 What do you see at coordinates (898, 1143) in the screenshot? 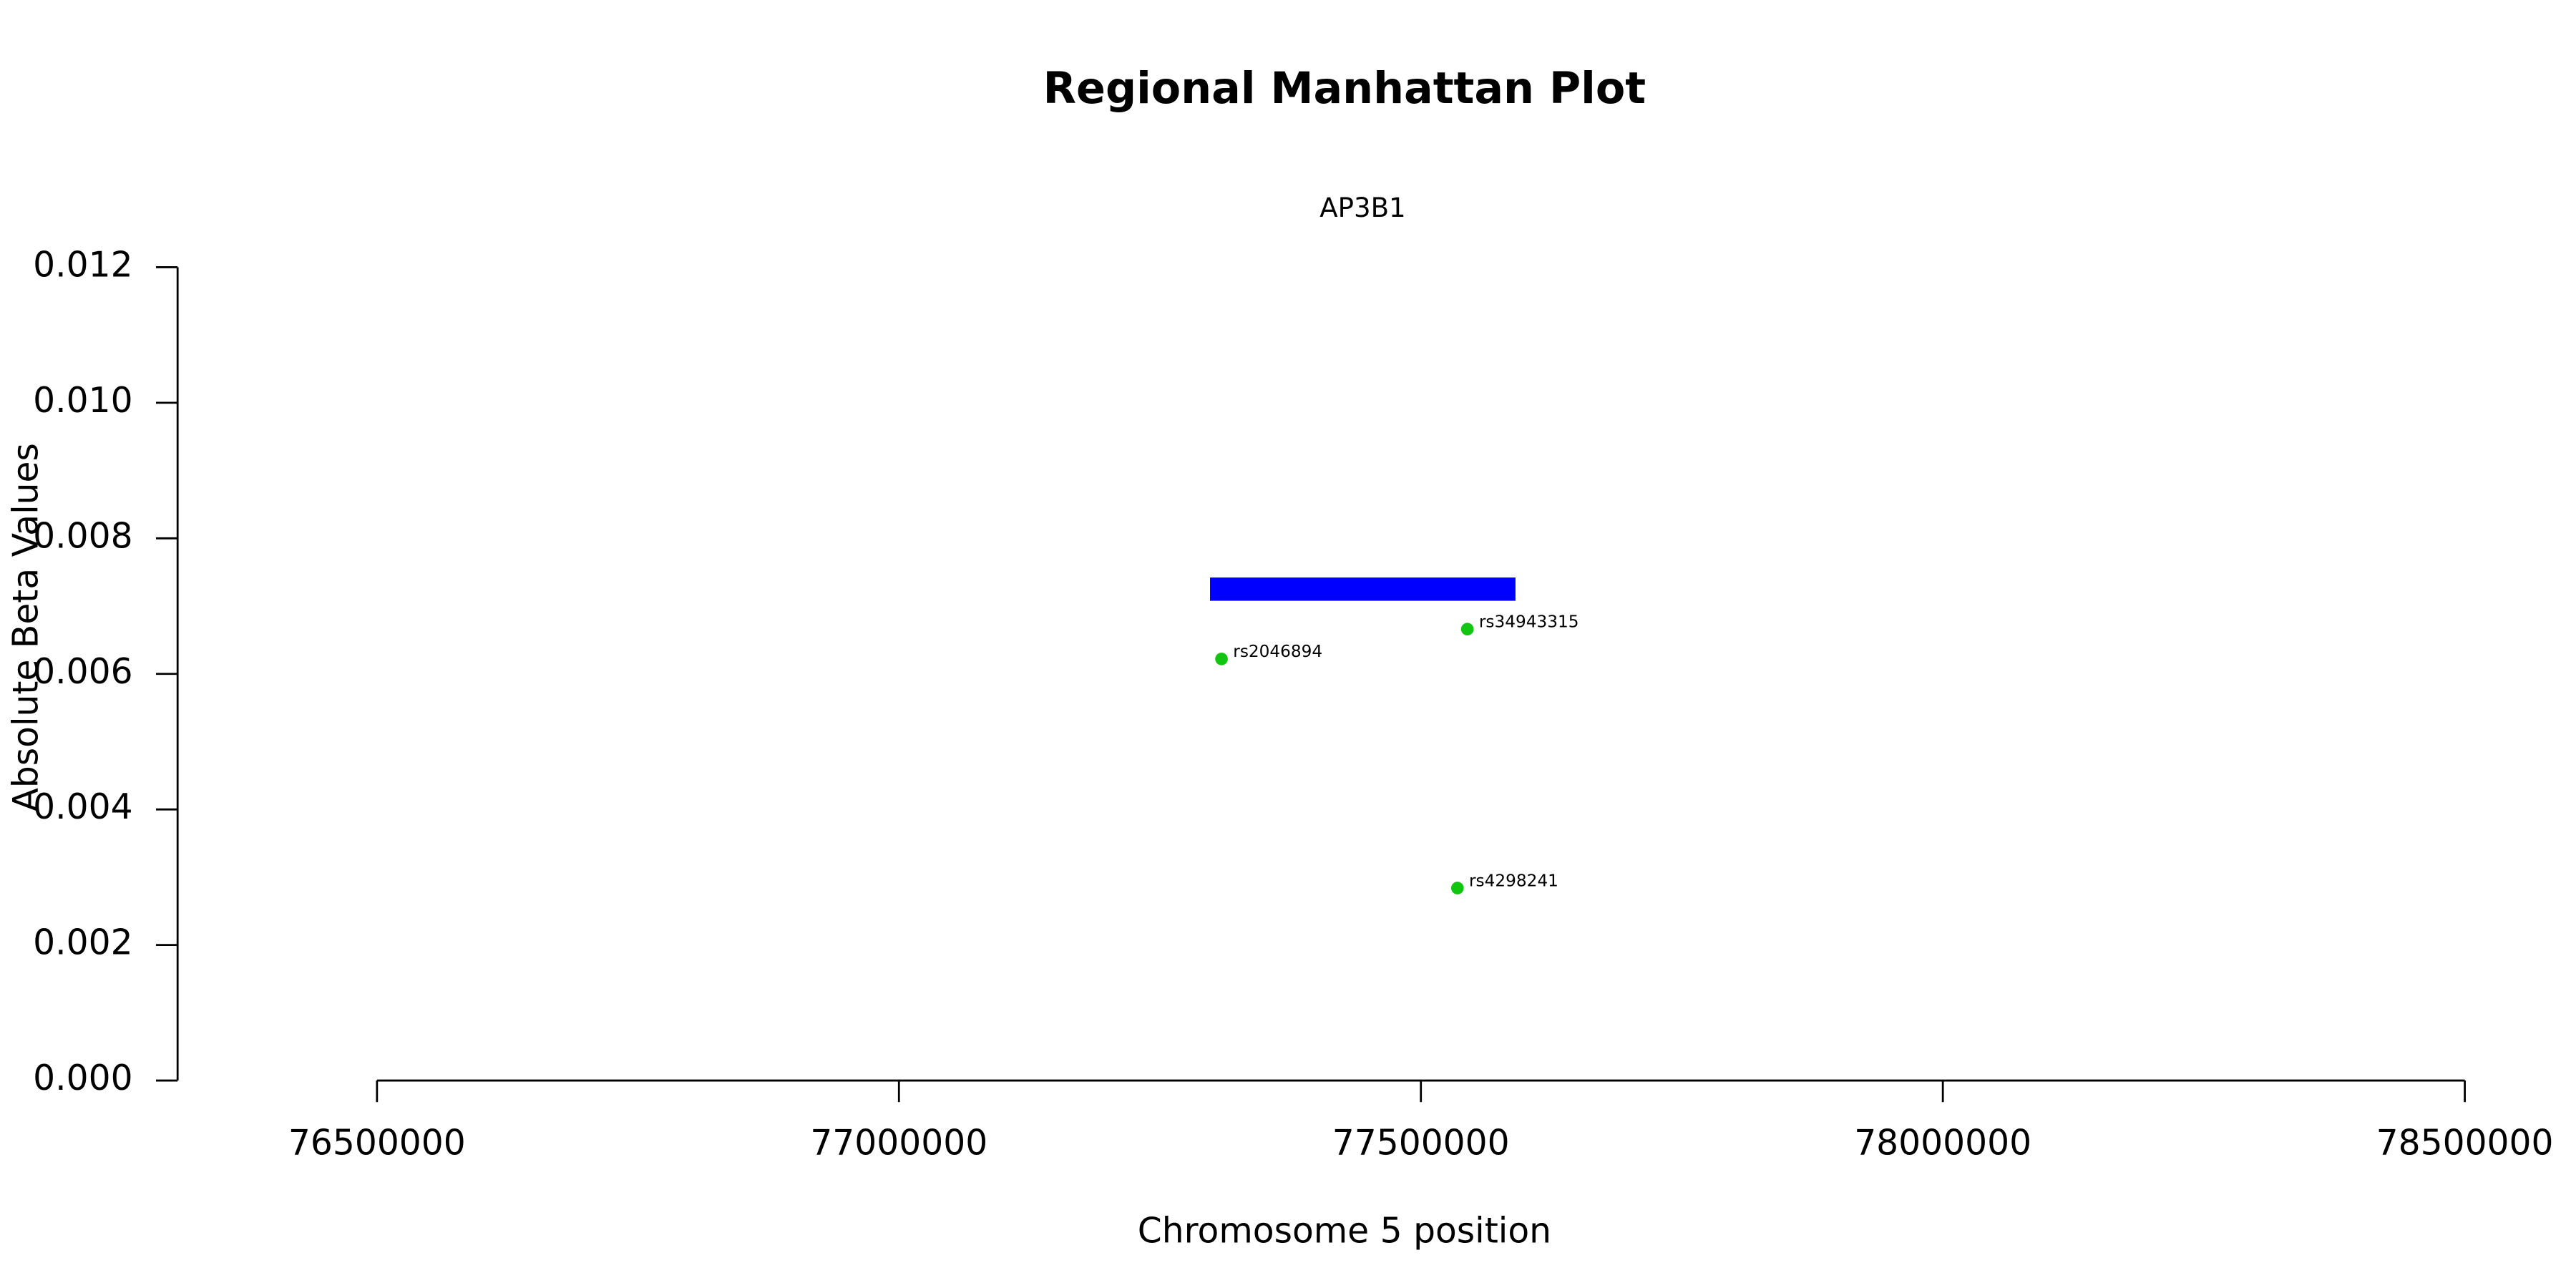
I see `x-tick-label: 77000000` at bounding box center [898, 1143].